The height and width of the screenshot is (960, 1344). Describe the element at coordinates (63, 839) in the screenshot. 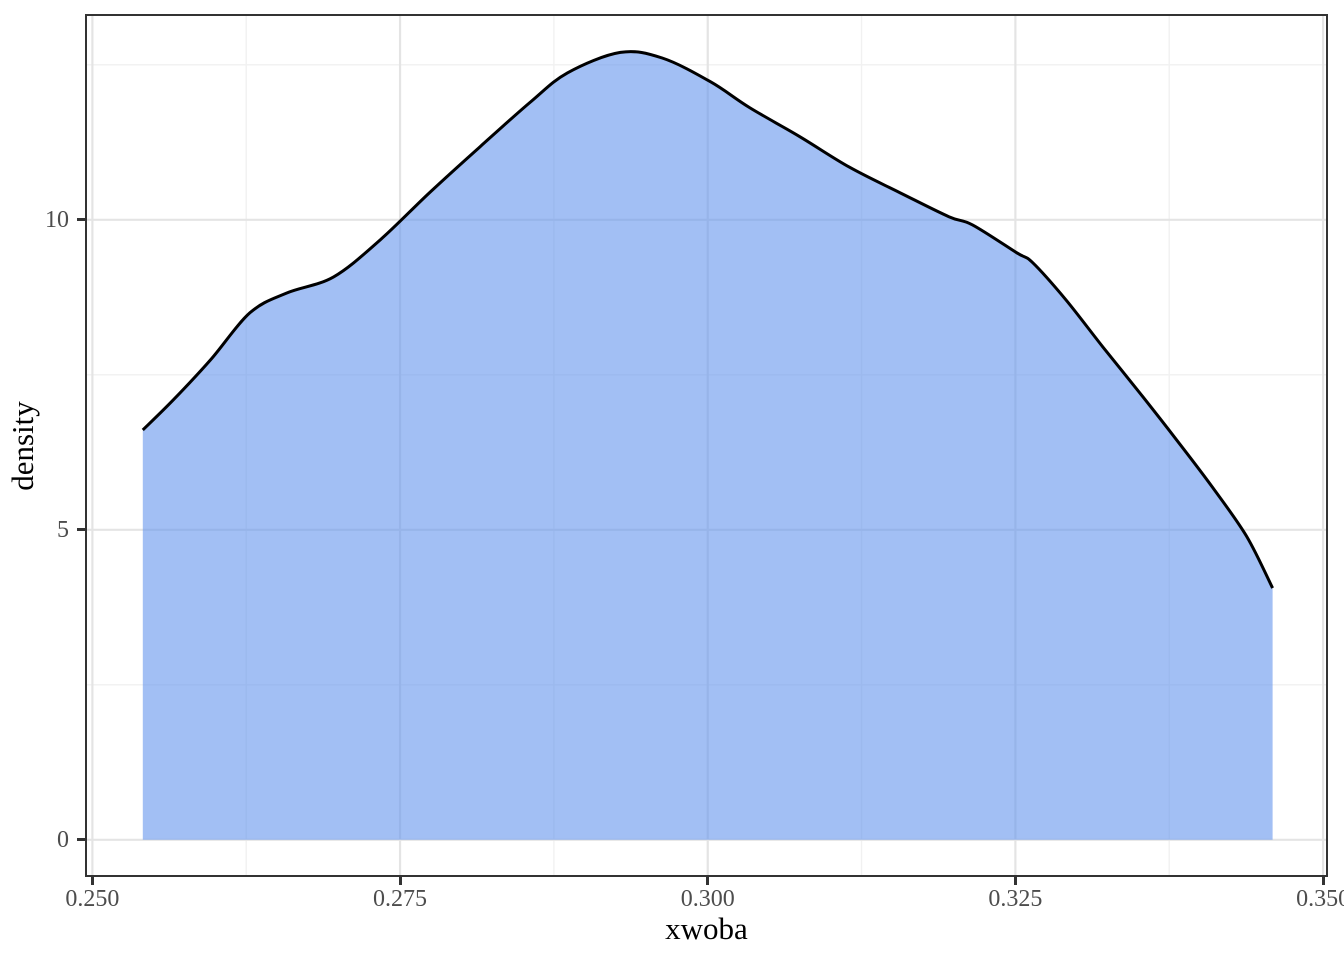

I see `y-tick-label: 0` at that location.